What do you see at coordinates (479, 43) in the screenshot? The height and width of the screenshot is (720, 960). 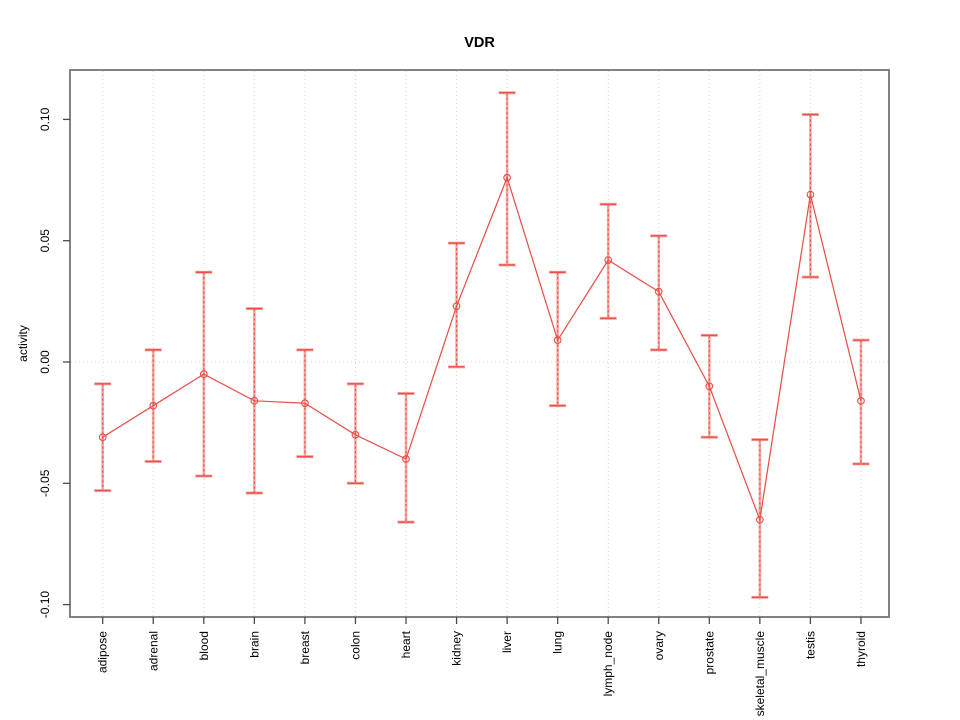 I see `chart-title: VDR` at bounding box center [479, 43].